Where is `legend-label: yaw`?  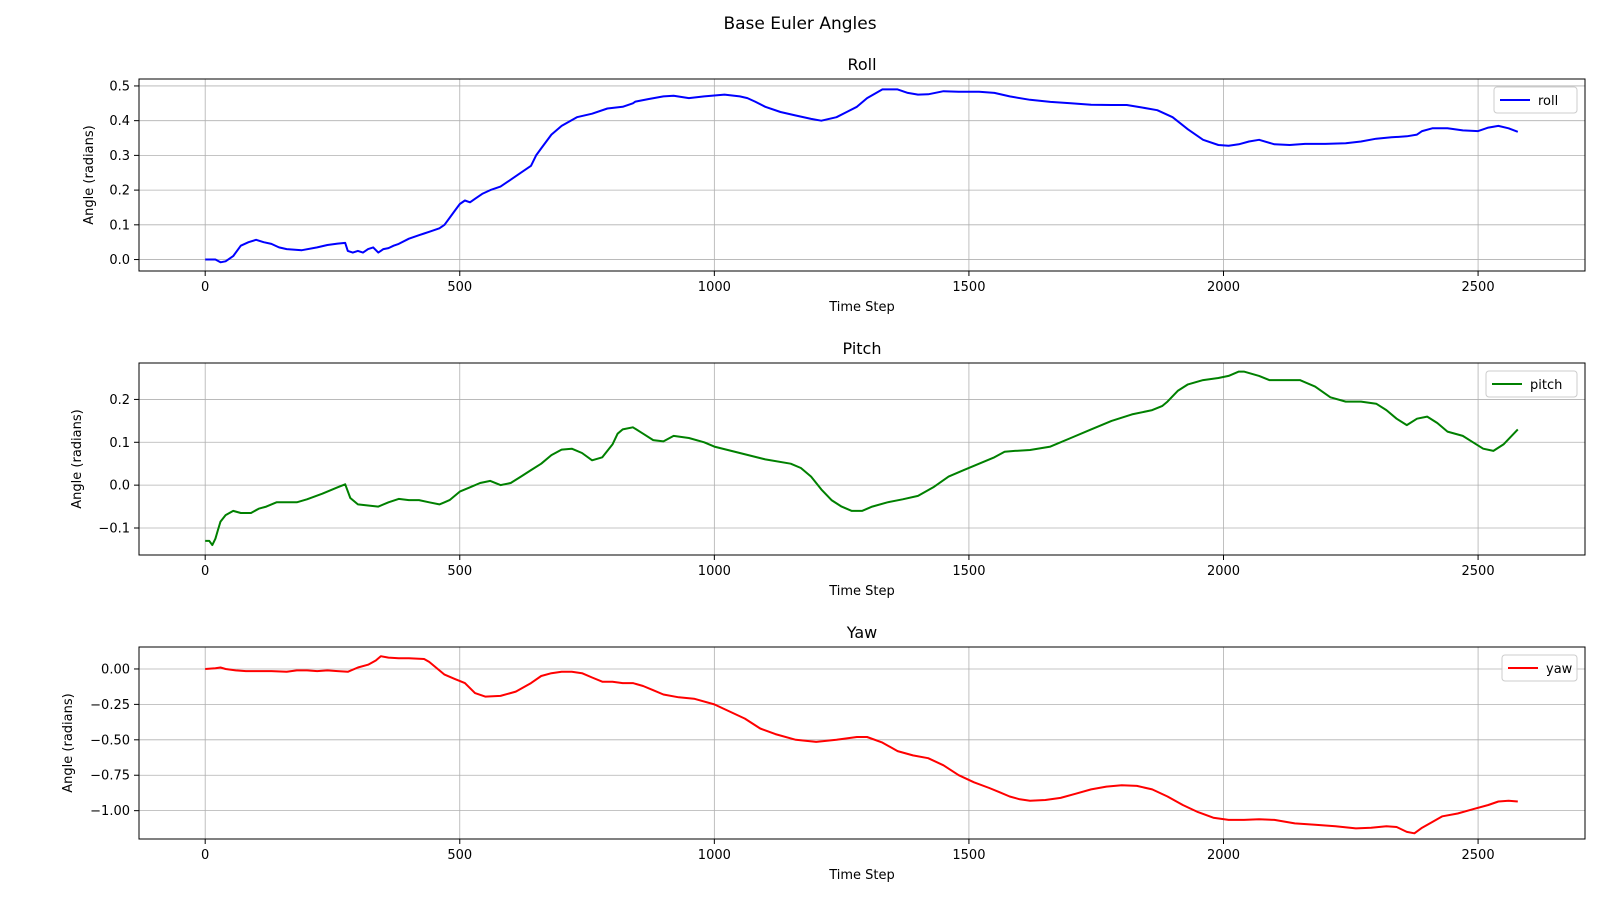
legend-label: yaw is located at coordinates (1559, 669).